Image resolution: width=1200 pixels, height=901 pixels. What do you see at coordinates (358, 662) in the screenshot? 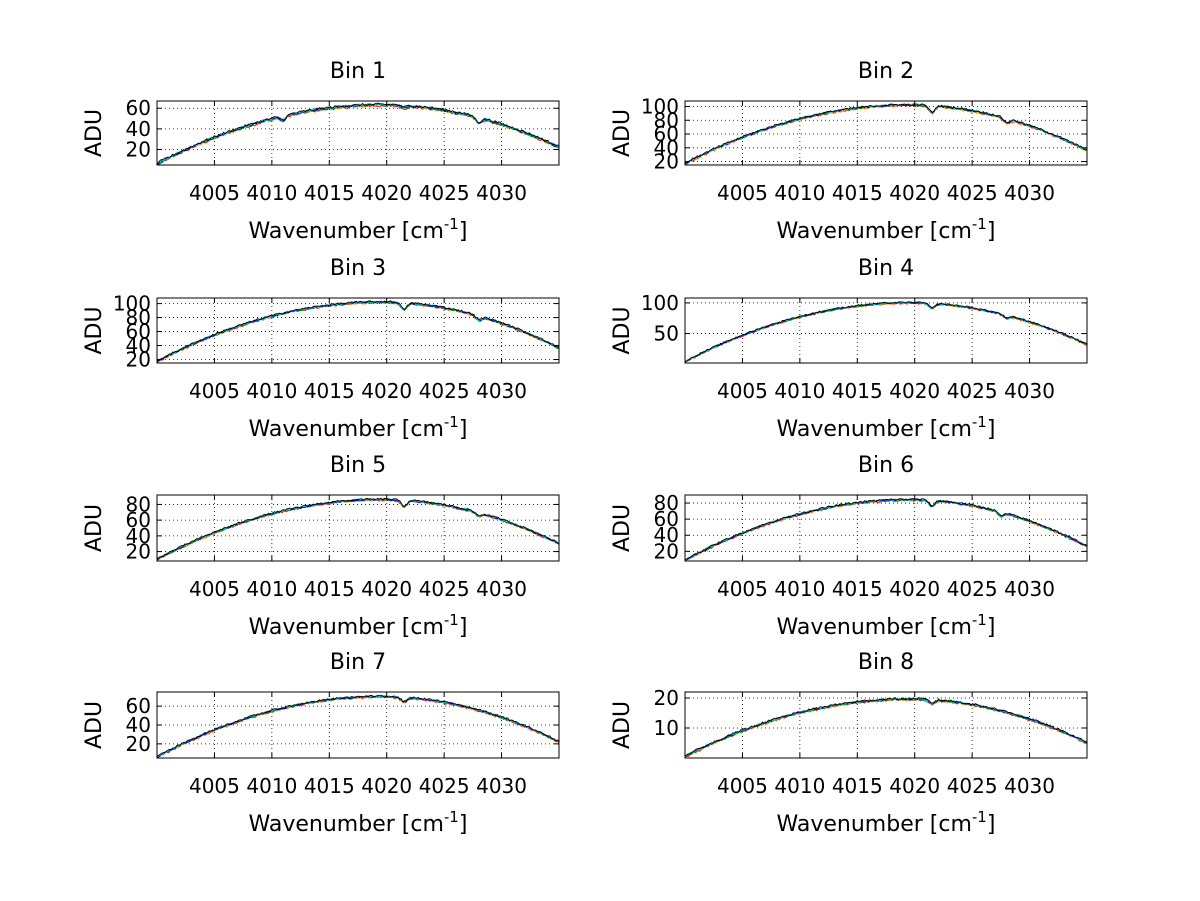
I see `subplot-title: Bin 7` at bounding box center [358, 662].